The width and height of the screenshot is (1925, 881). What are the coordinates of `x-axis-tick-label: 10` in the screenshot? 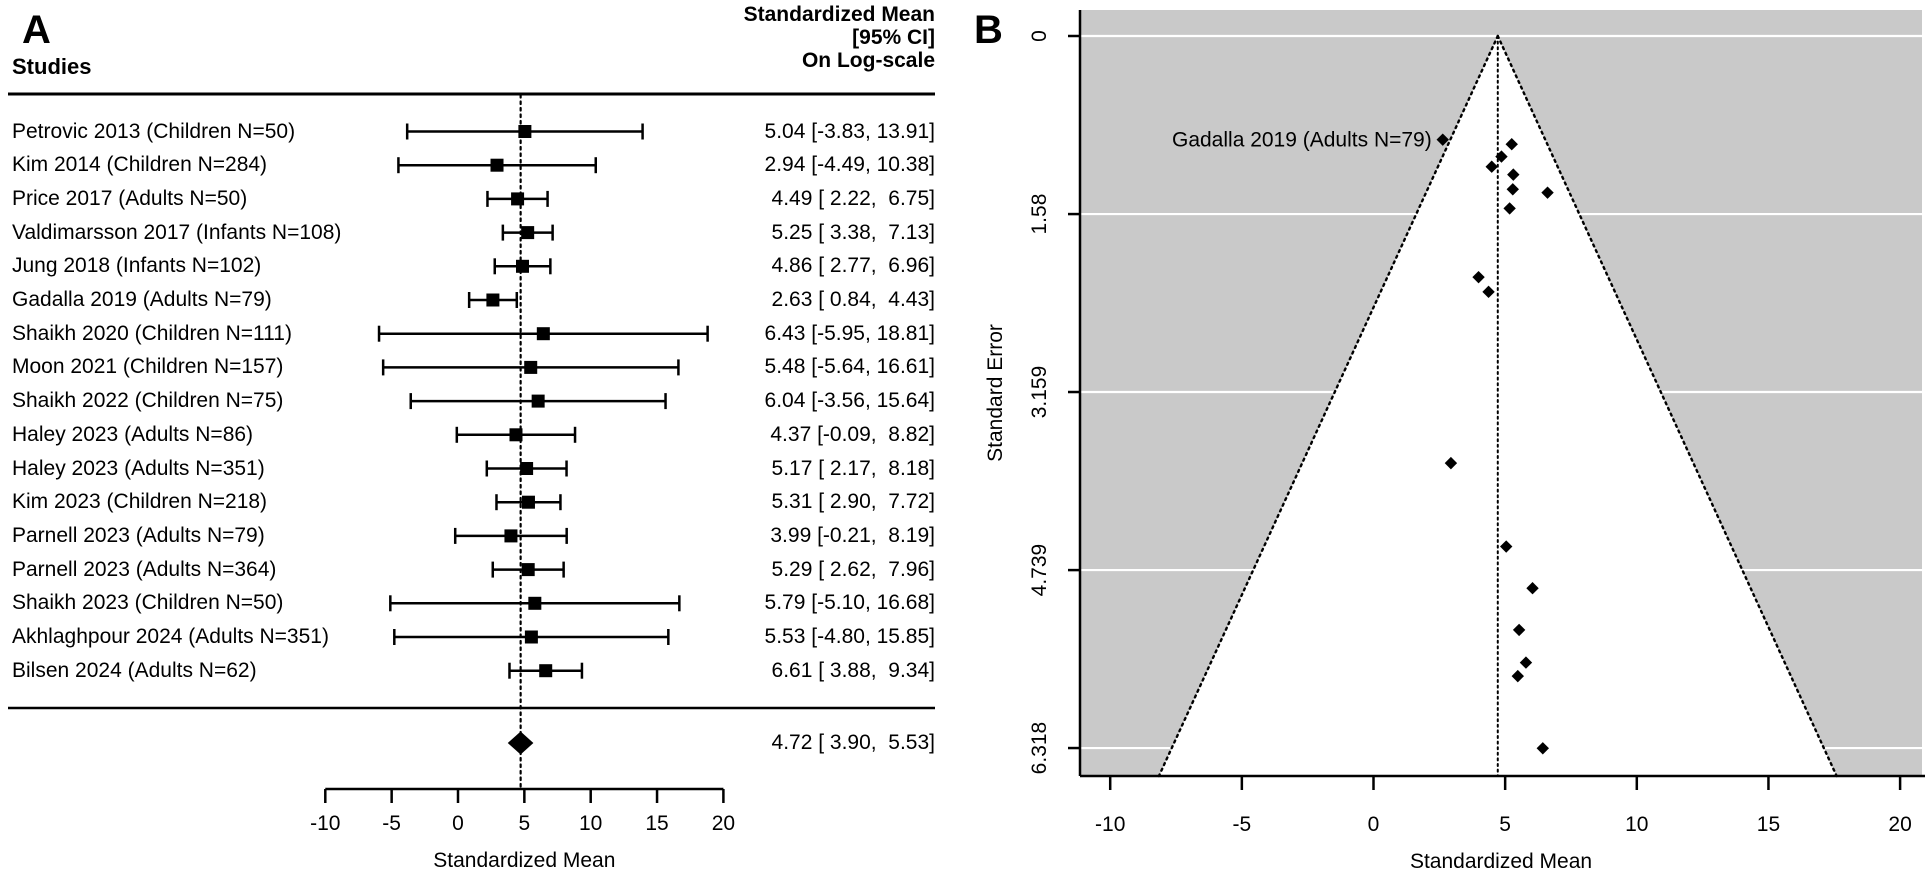 It's located at (1636, 824).